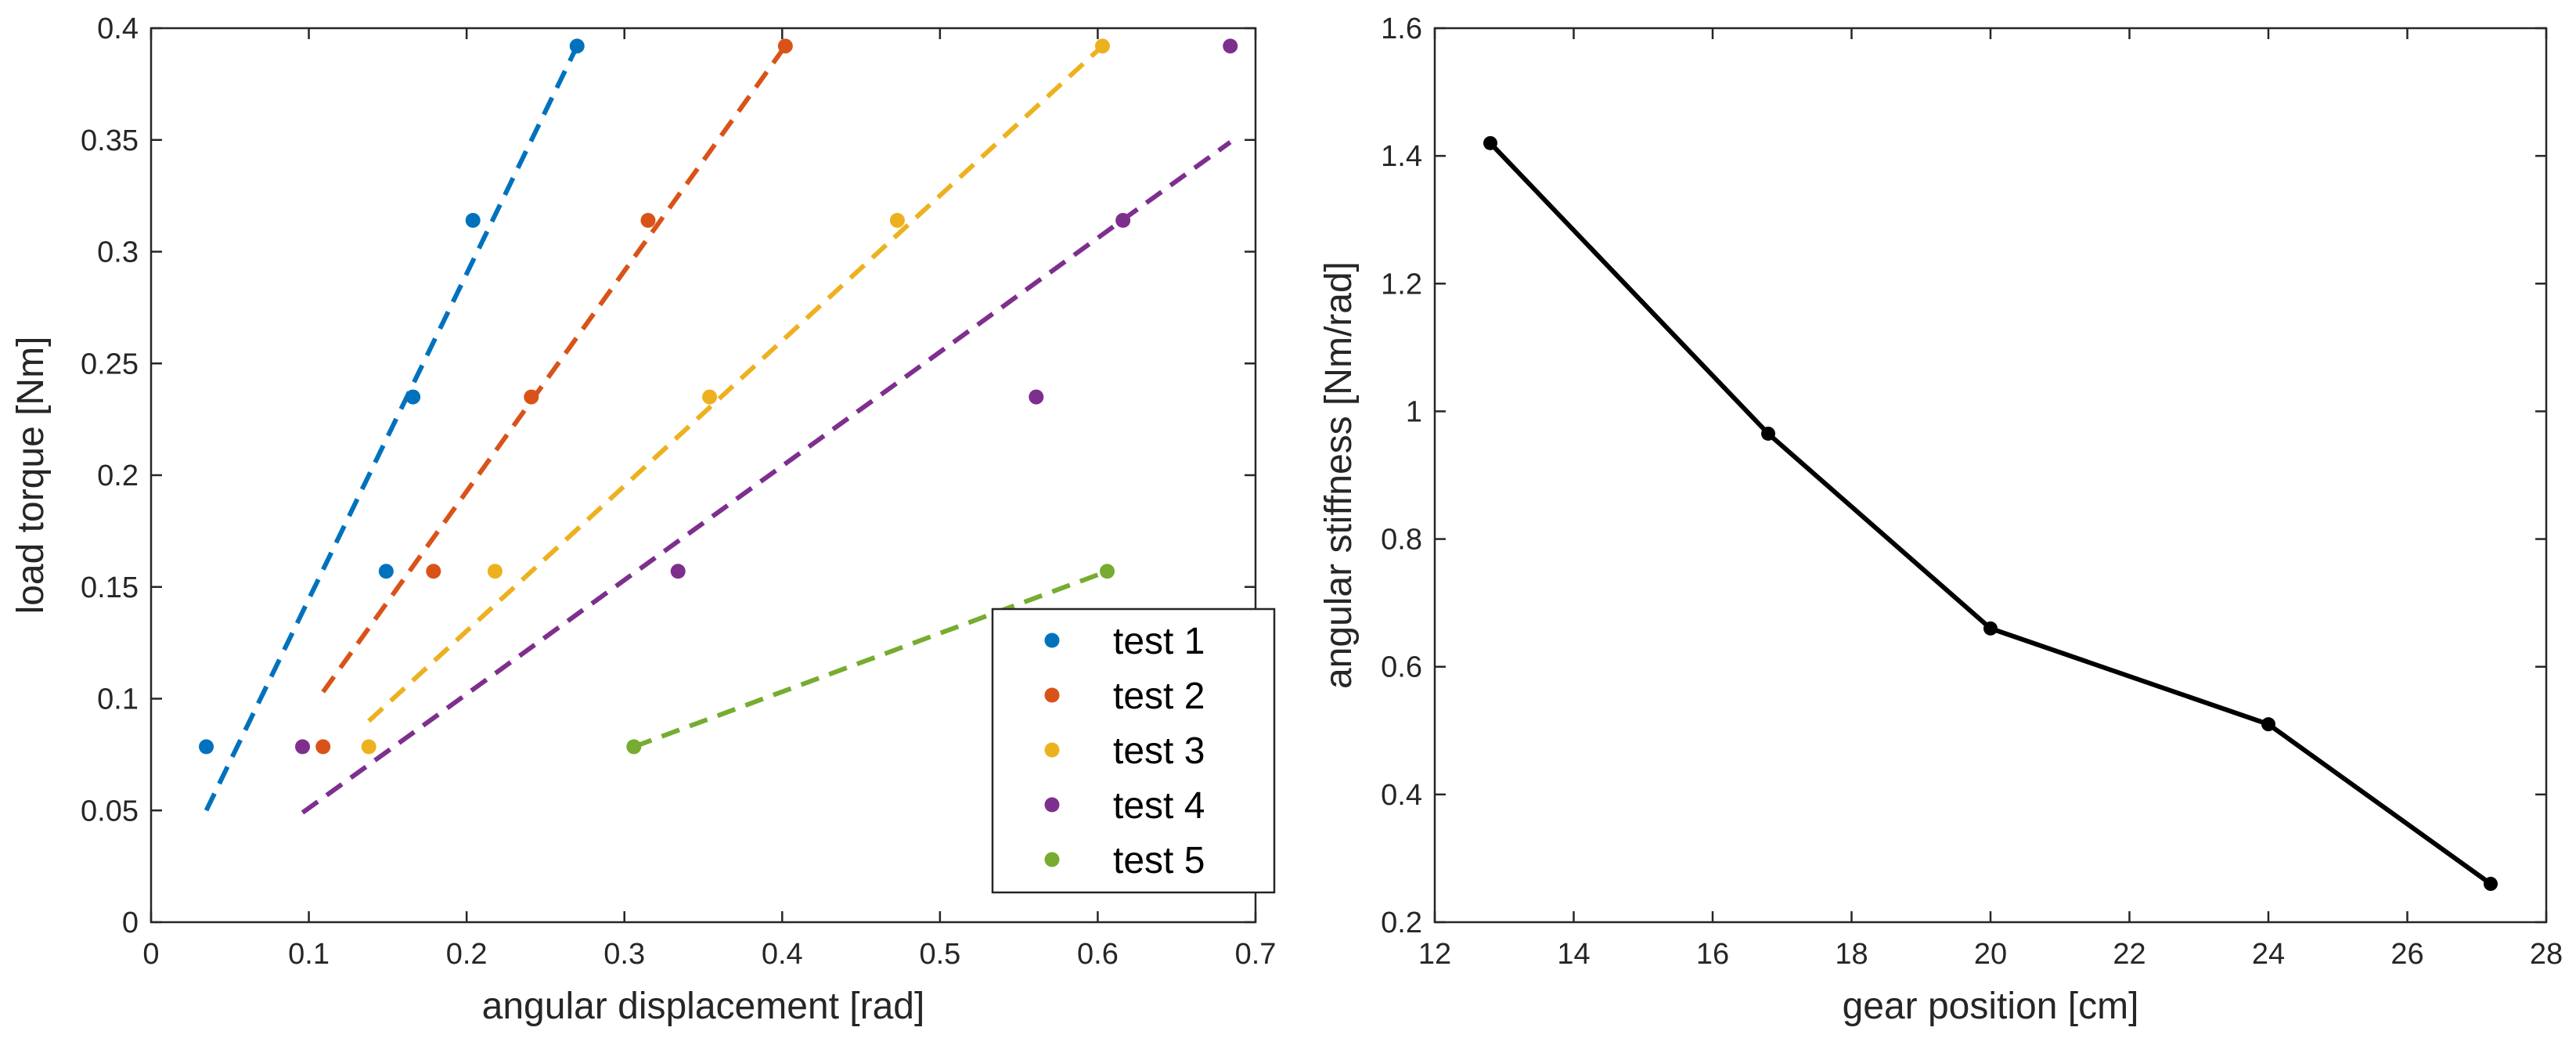 This screenshot has width=2576, height=1049. I want to click on y-tick-label: 1, so click(1414, 411).